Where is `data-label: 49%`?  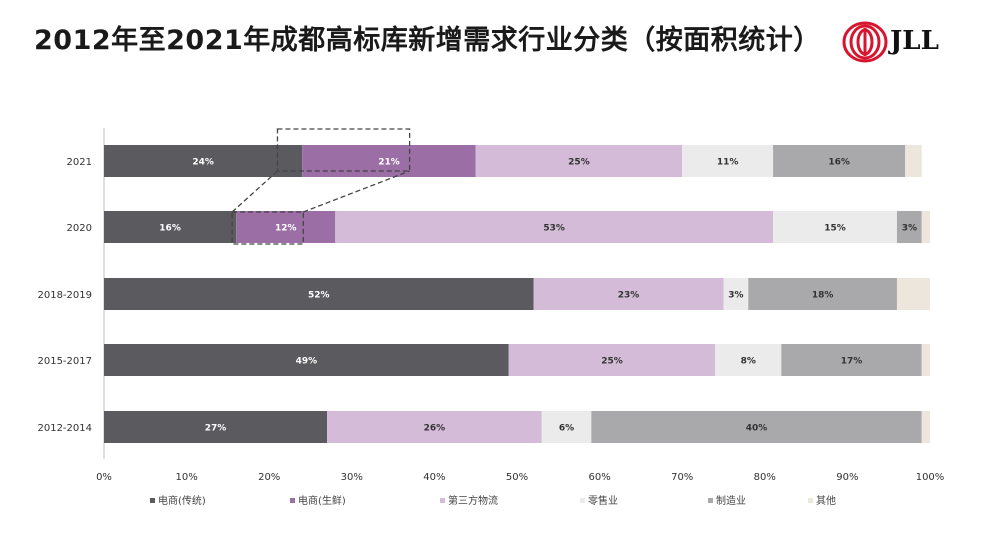
data-label: 49% is located at coordinates (307, 362).